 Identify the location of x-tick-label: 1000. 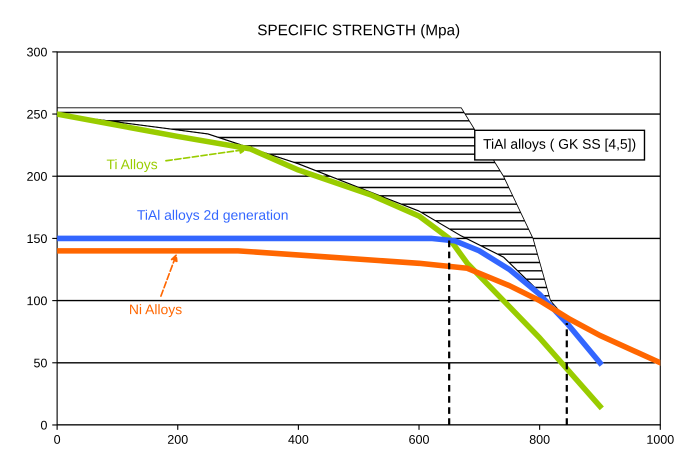
(660, 439).